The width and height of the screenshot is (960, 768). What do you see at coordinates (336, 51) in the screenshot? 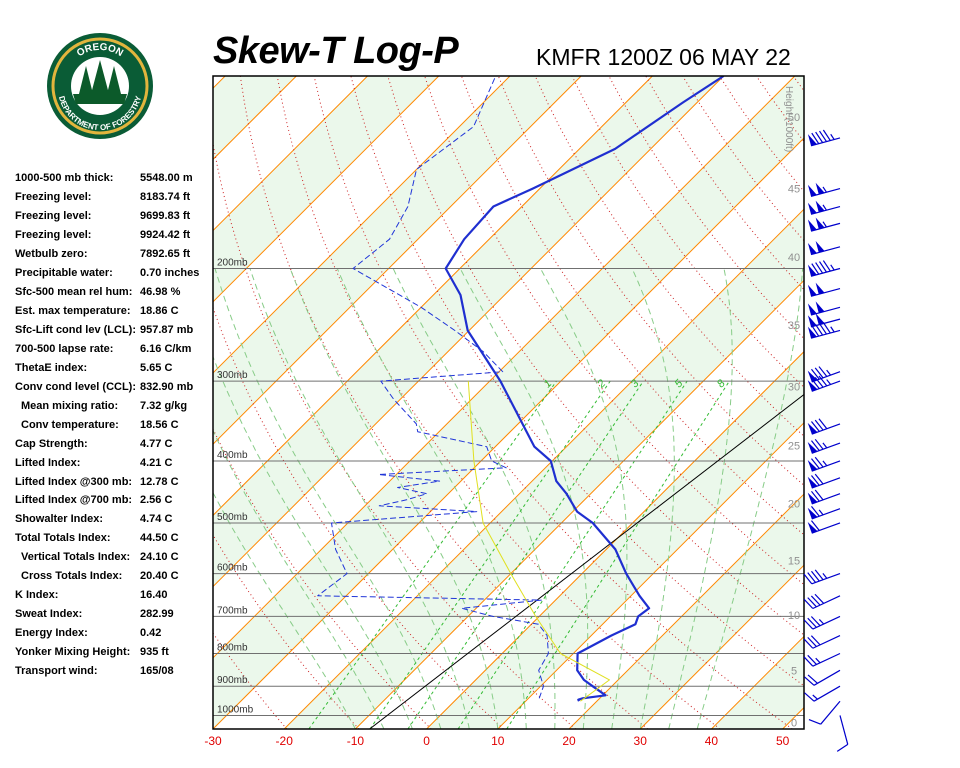
I see `chart-title: Skew-T Log-P` at bounding box center [336, 51].